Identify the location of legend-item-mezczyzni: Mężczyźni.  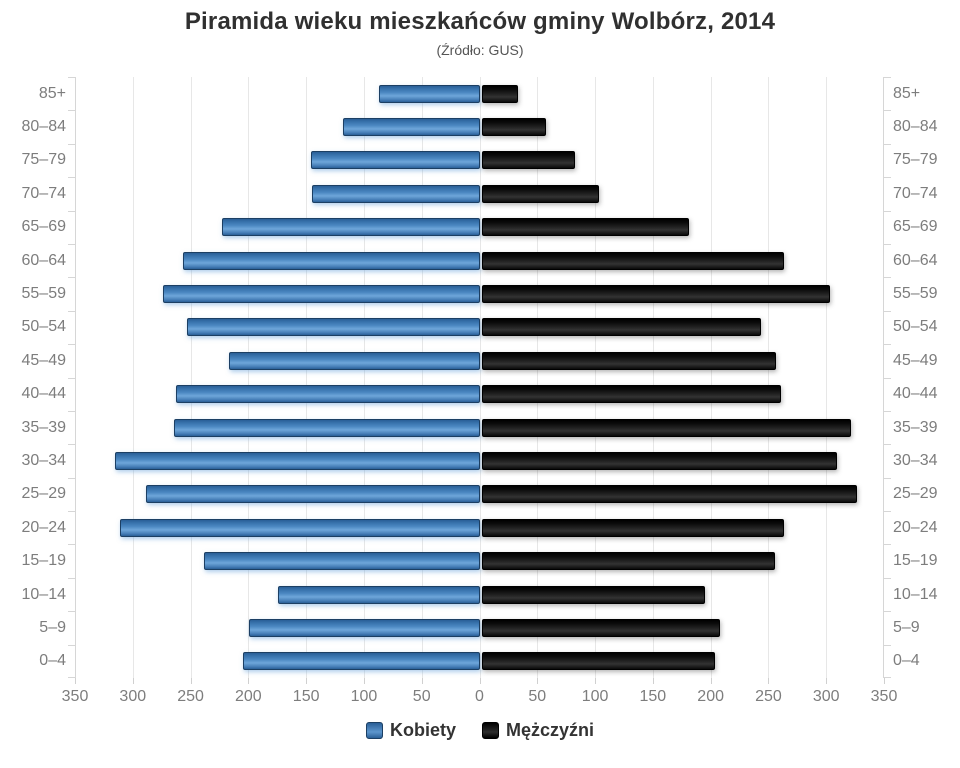
(537, 730).